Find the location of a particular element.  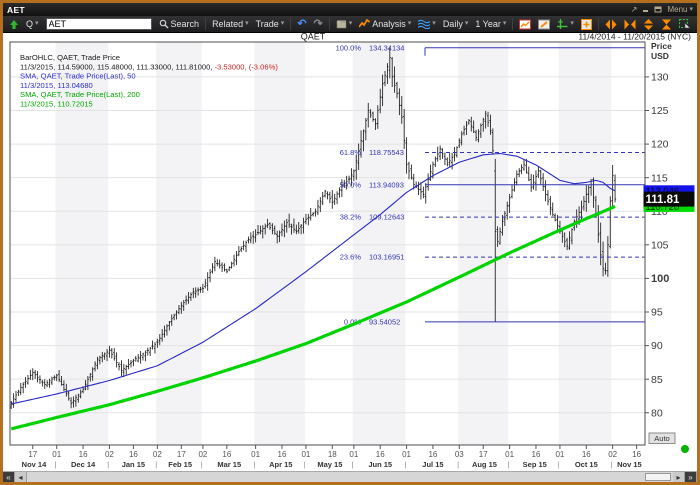

axis-unit-price: Price is located at coordinates (661, 46).